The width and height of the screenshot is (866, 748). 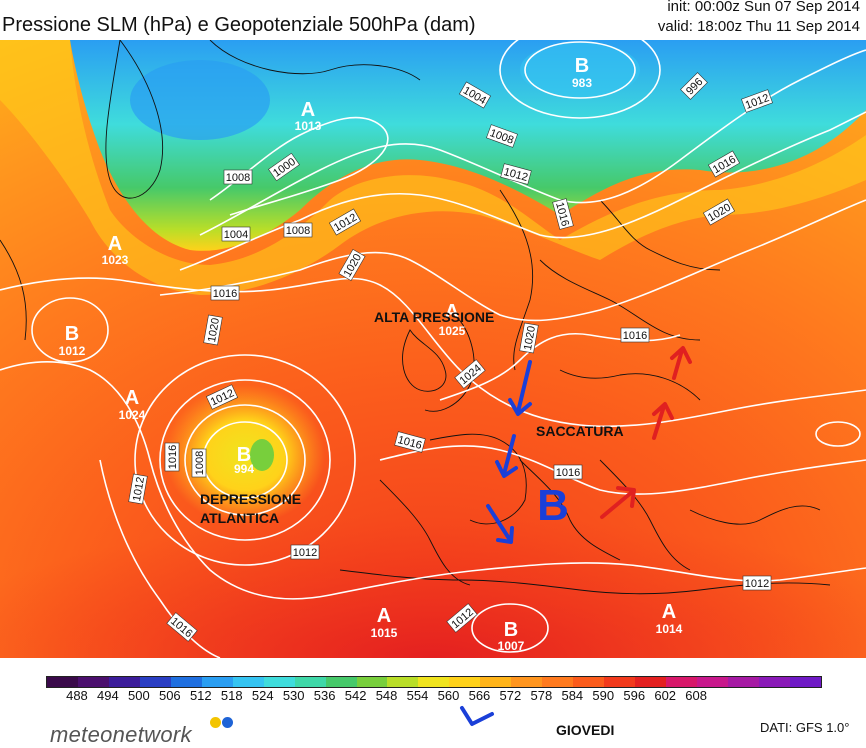 I want to click on colorbar-tick: 578, so click(x=541, y=695).